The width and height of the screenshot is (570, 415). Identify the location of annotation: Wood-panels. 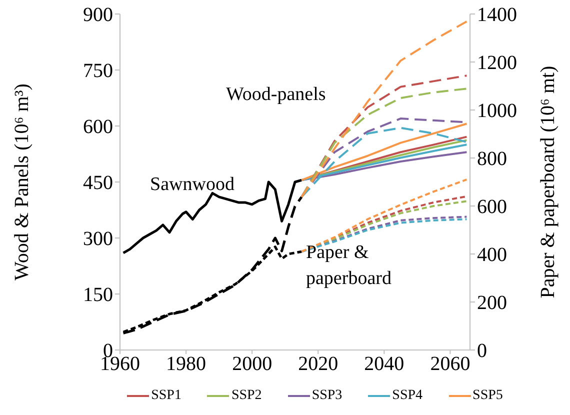
(276, 95).